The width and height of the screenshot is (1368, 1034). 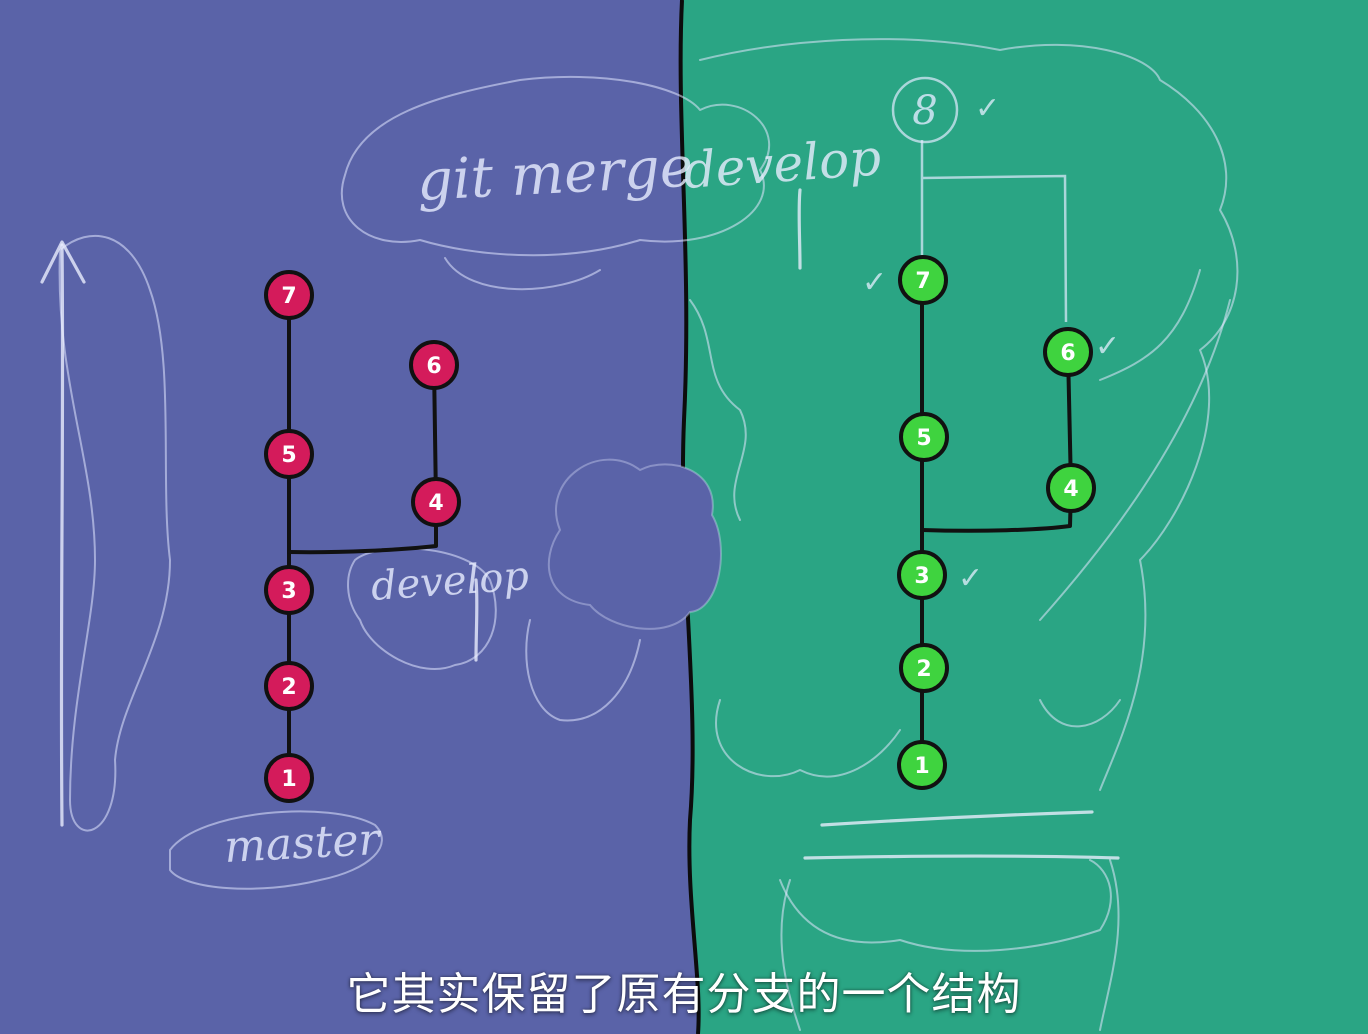 I want to click on right-commit-8-outline, so click(x=925, y=110).